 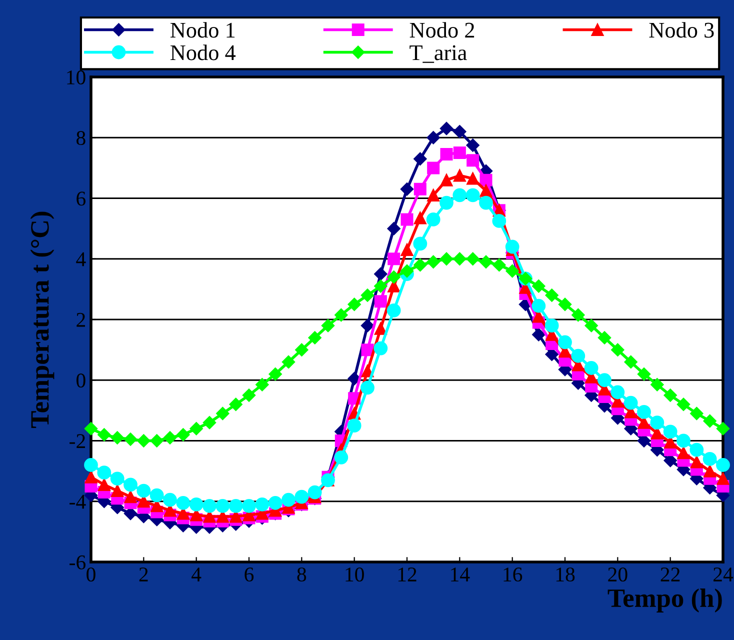 What do you see at coordinates (513, 575) in the screenshot?
I see `x-tick-label: 16` at bounding box center [513, 575].